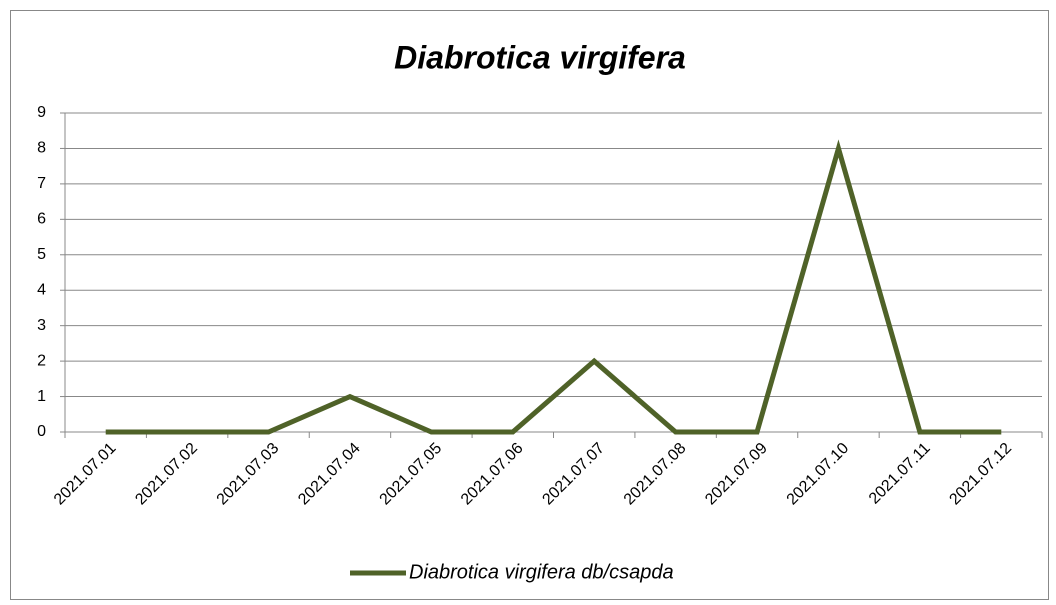 Image resolution: width=1056 pixels, height=605 pixels. What do you see at coordinates (41, 254) in the screenshot?
I see `y-tick-label: 5` at bounding box center [41, 254].